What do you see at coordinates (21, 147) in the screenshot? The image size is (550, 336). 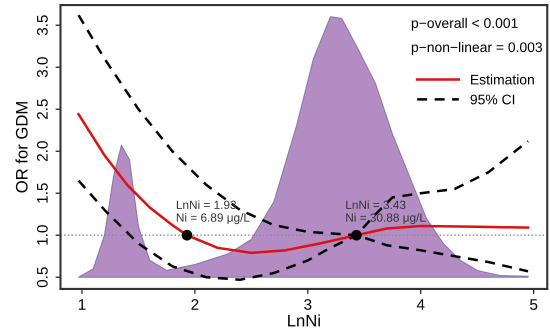 I see `y-axis-title: OR for GDM` at bounding box center [21, 147].